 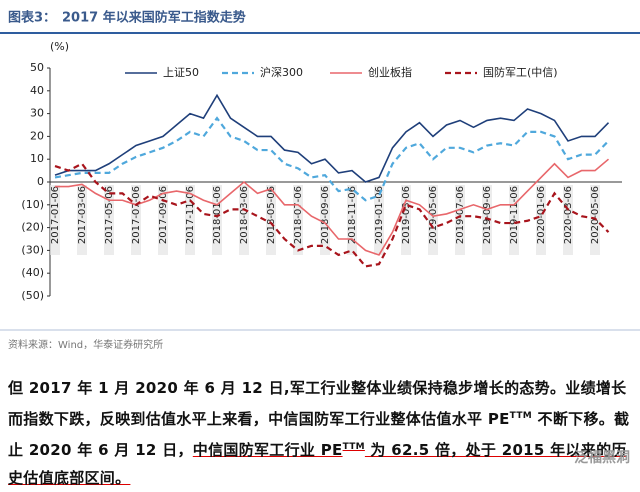 I want to click on y-tick-label: 30, so click(x=37, y=113).